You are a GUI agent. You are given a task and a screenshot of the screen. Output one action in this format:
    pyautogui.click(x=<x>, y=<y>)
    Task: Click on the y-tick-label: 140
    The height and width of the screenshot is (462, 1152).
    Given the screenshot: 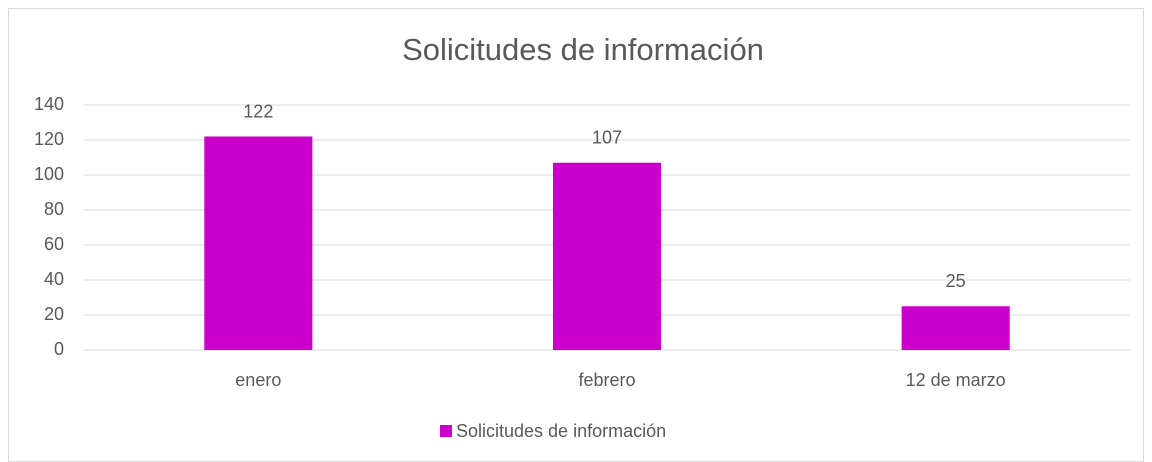 What is the action you would take?
    pyautogui.click(x=49, y=104)
    